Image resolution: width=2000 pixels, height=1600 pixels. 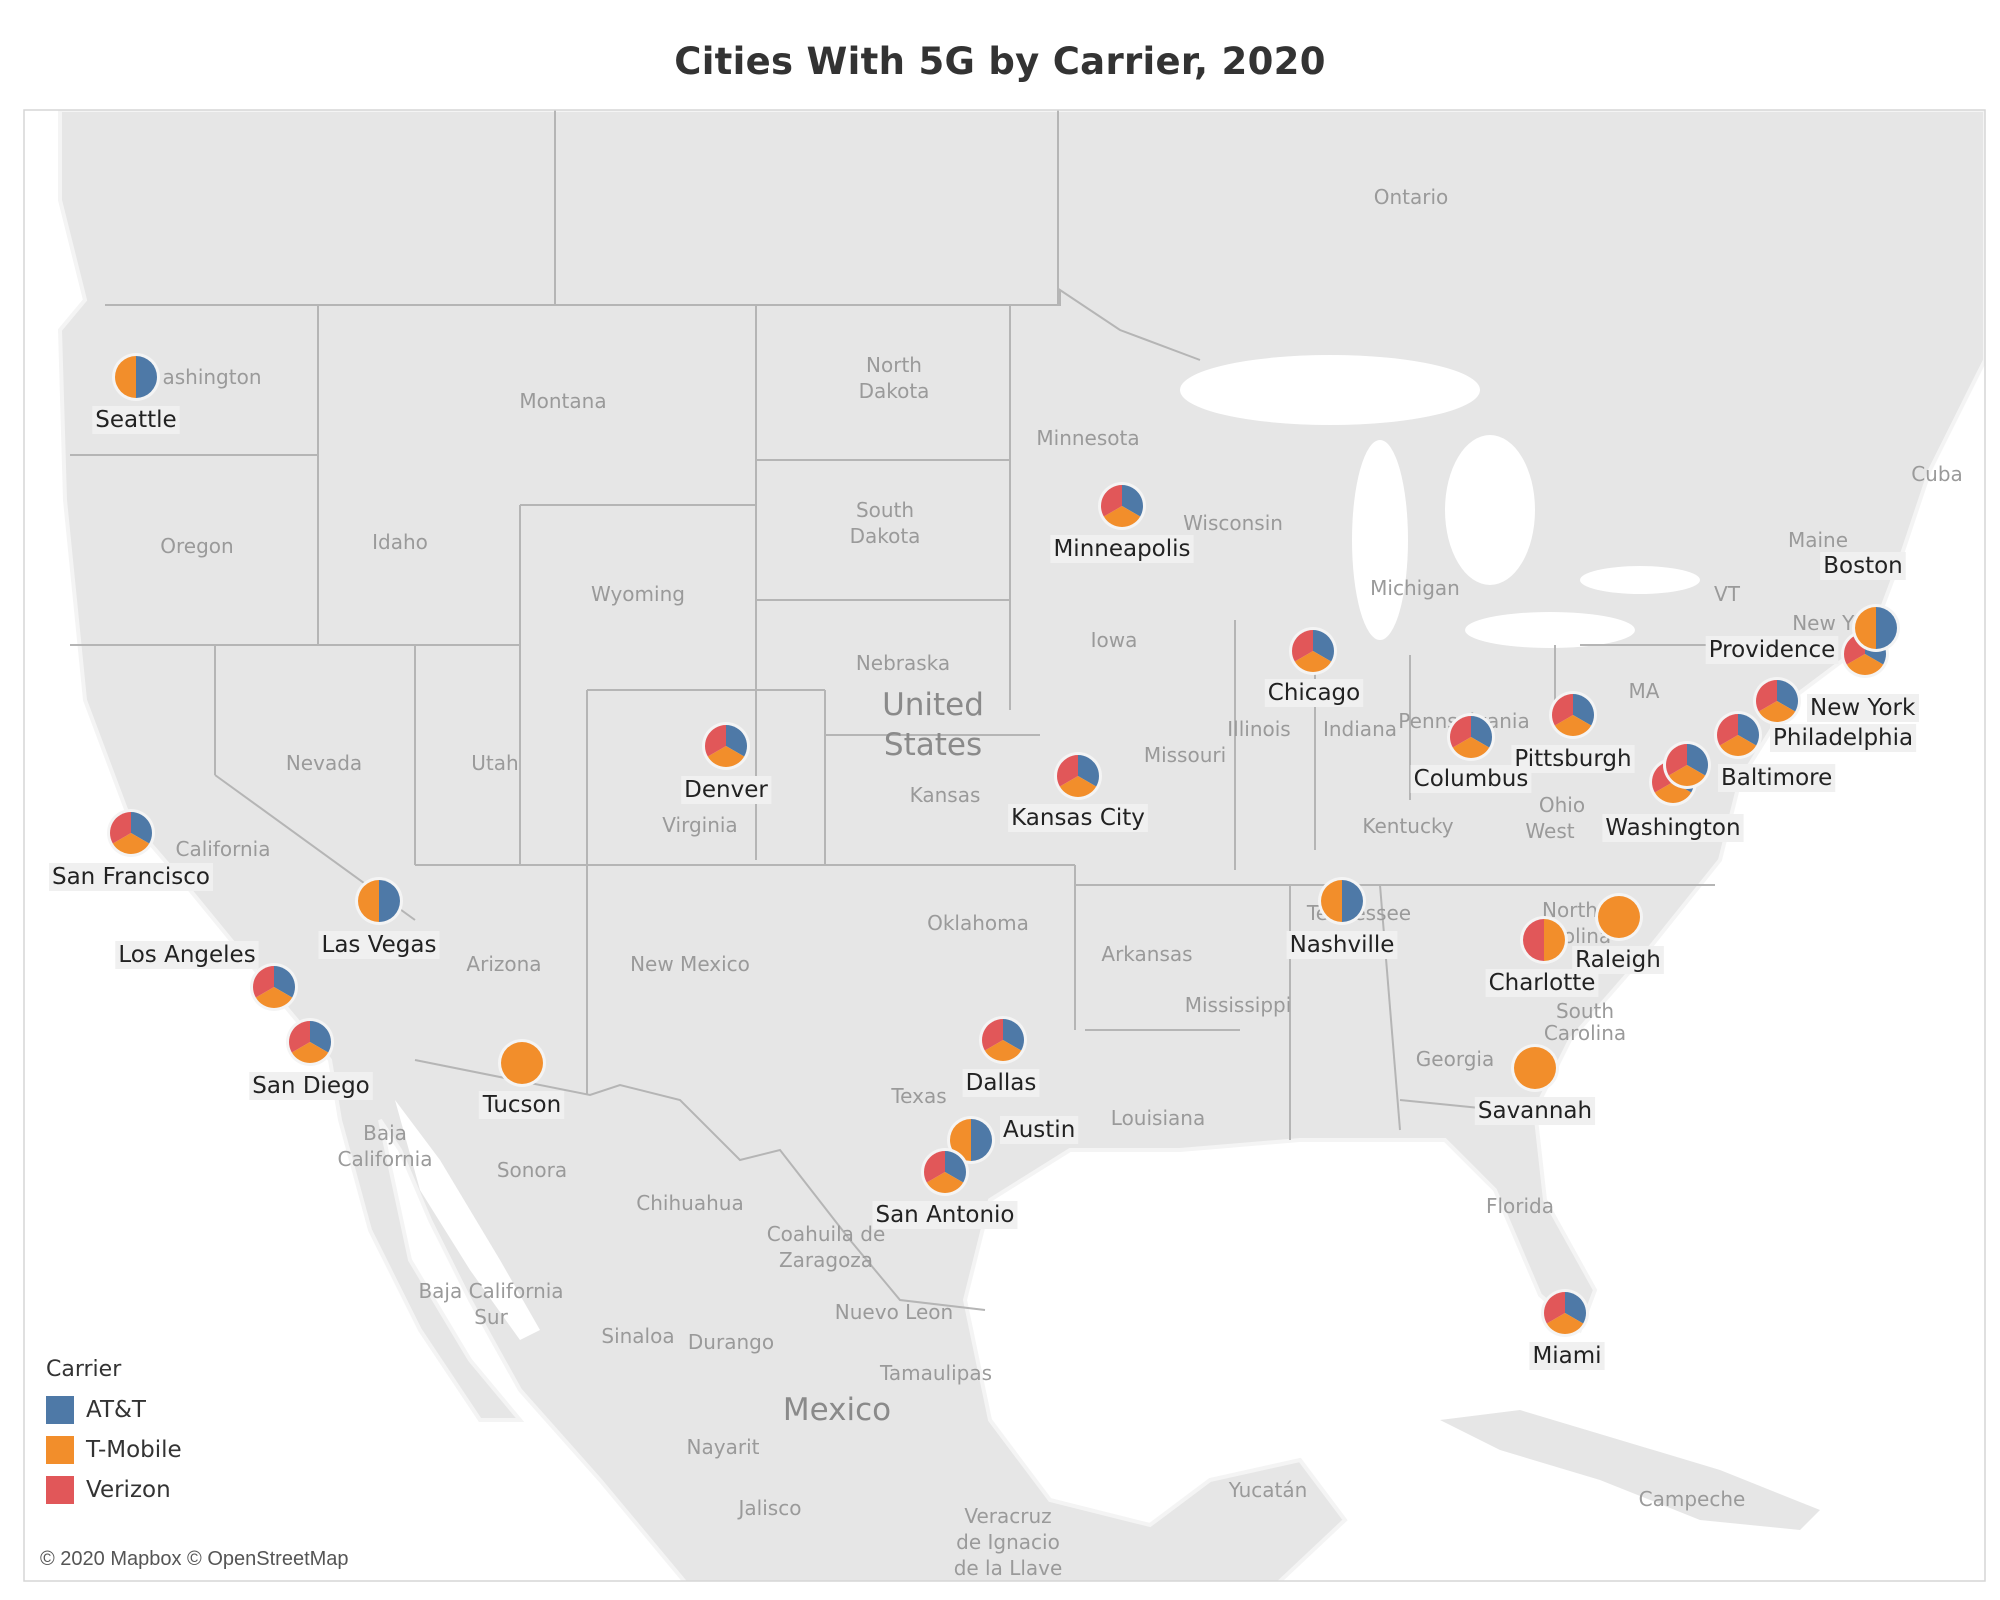 What do you see at coordinates (731, 1342) in the screenshot?
I see `map-label: Durango` at bounding box center [731, 1342].